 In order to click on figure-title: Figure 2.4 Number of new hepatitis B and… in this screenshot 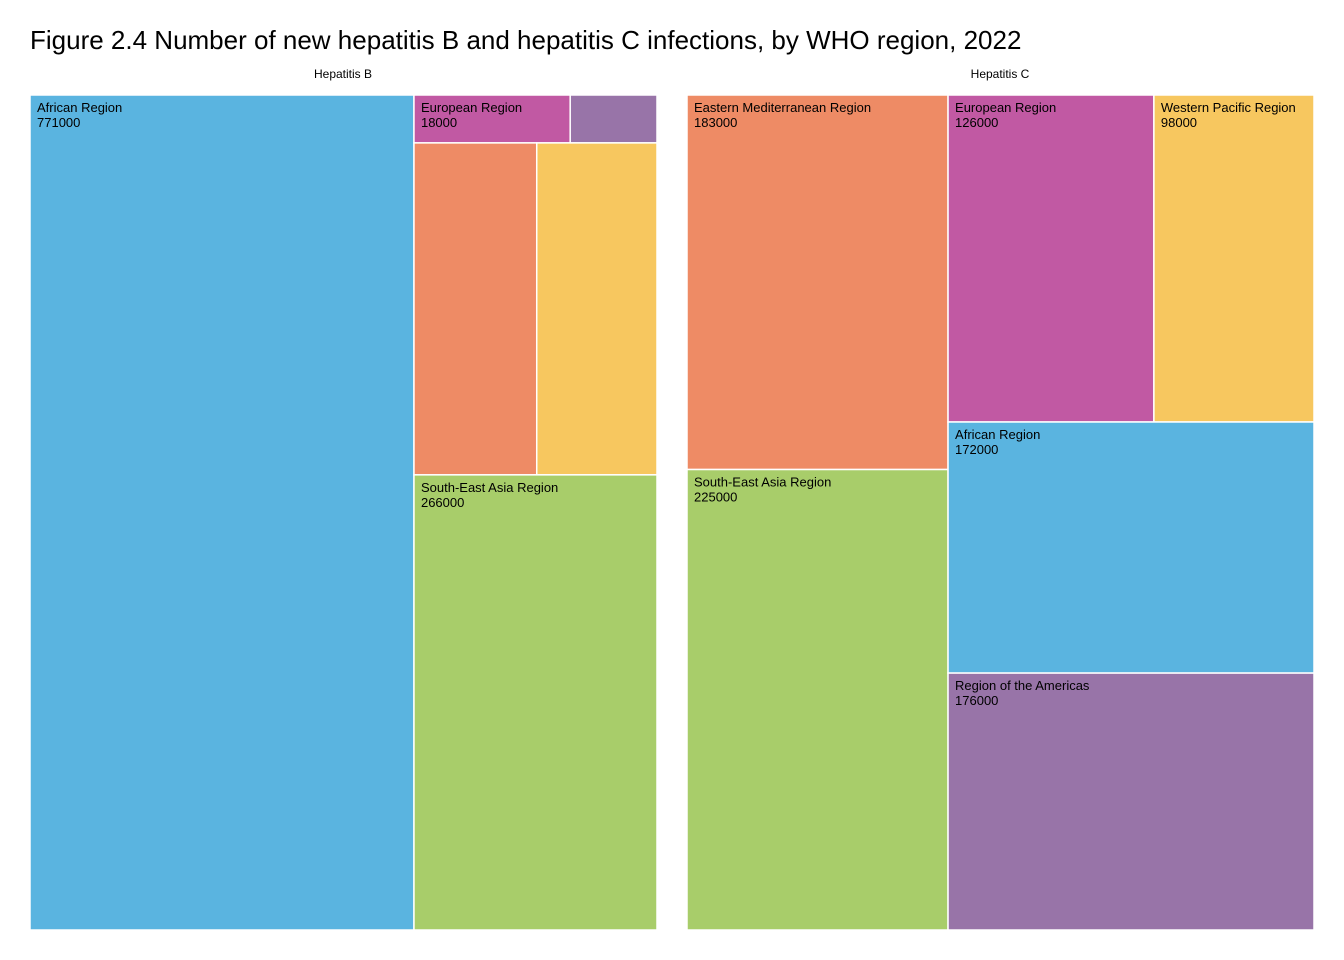, I will do `click(526, 40)`.